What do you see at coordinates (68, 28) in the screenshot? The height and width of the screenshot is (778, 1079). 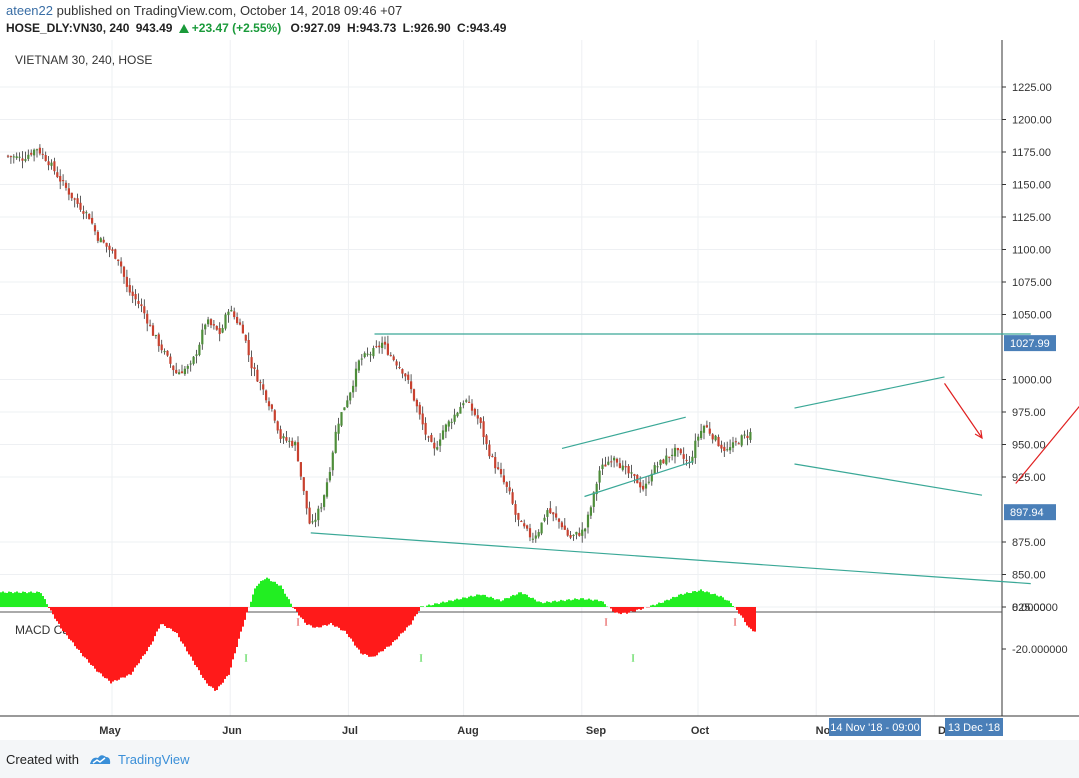 I see `symbol-label: HOSE_DLY:VN30, 240` at bounding box center [68, 28].